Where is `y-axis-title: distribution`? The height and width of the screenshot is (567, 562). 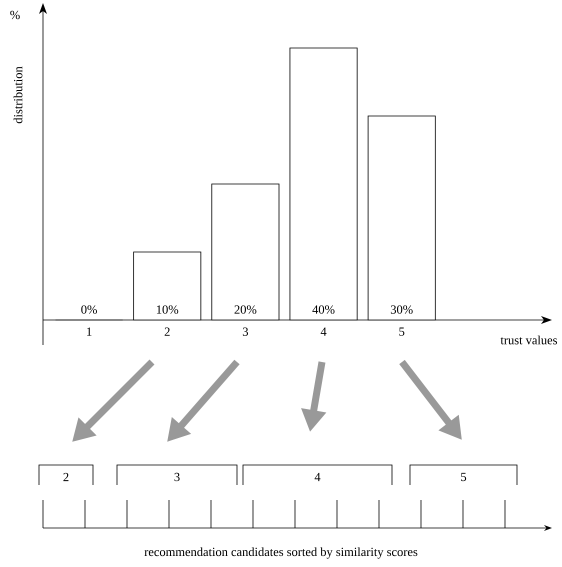
y-axis-title: distribution is located at coordinates (18, 95).